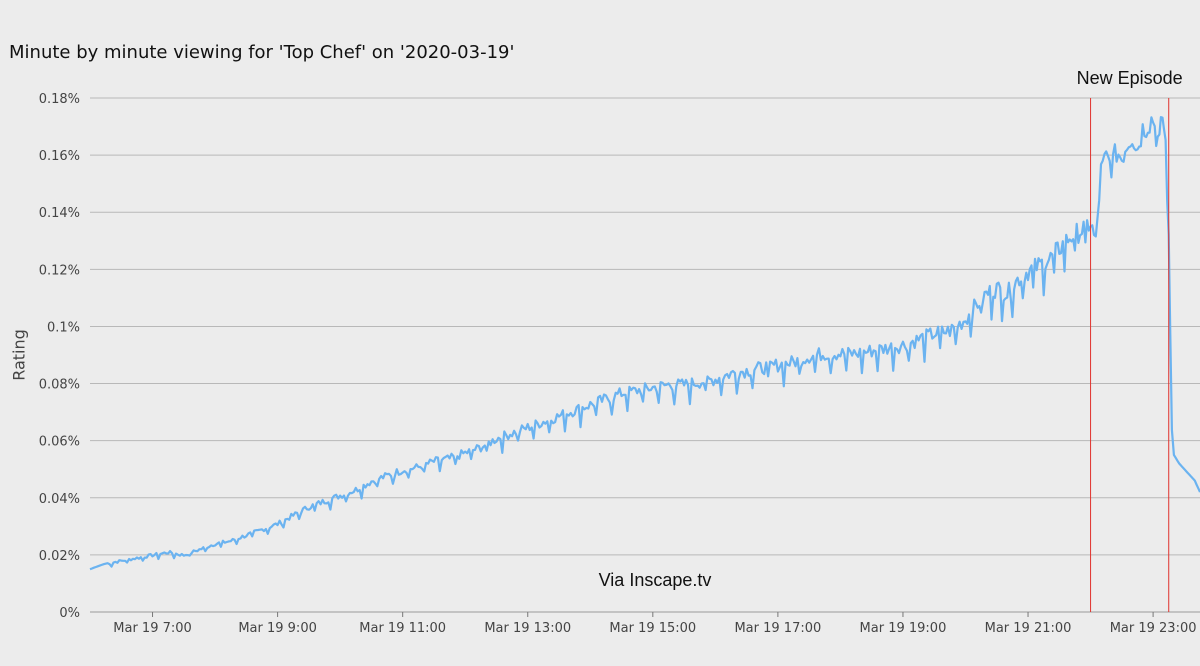  Describe the element at coordinates (59, 556) in the screenshot. I see `y-tick-label: 0.02%` at that location.